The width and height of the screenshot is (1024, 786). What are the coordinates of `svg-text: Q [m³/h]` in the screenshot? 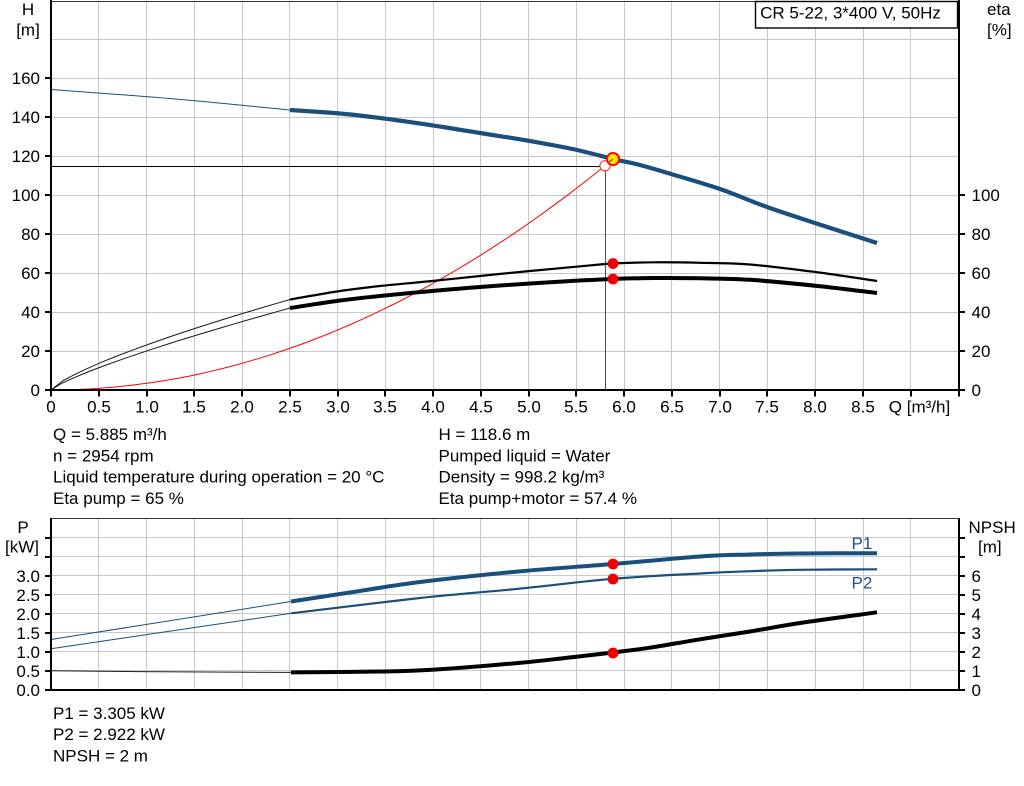 It's located at (919, 407).